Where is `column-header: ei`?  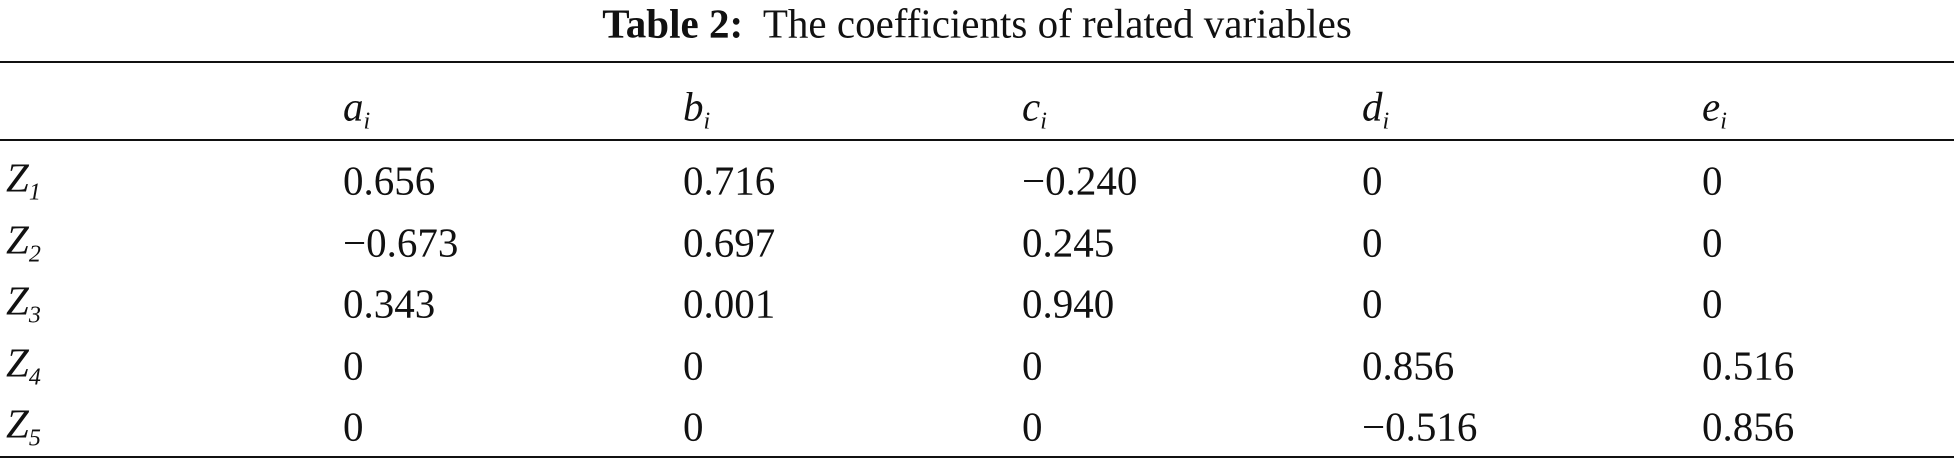 column-header: ei is located at coordinates (1714, 109).